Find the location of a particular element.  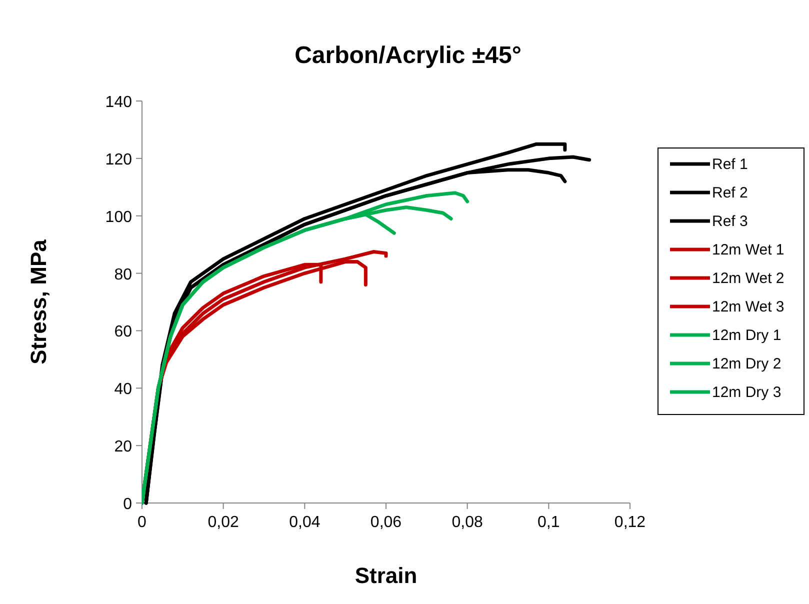

x-tick-label: 0,08 is located at coordinates (468, 522).